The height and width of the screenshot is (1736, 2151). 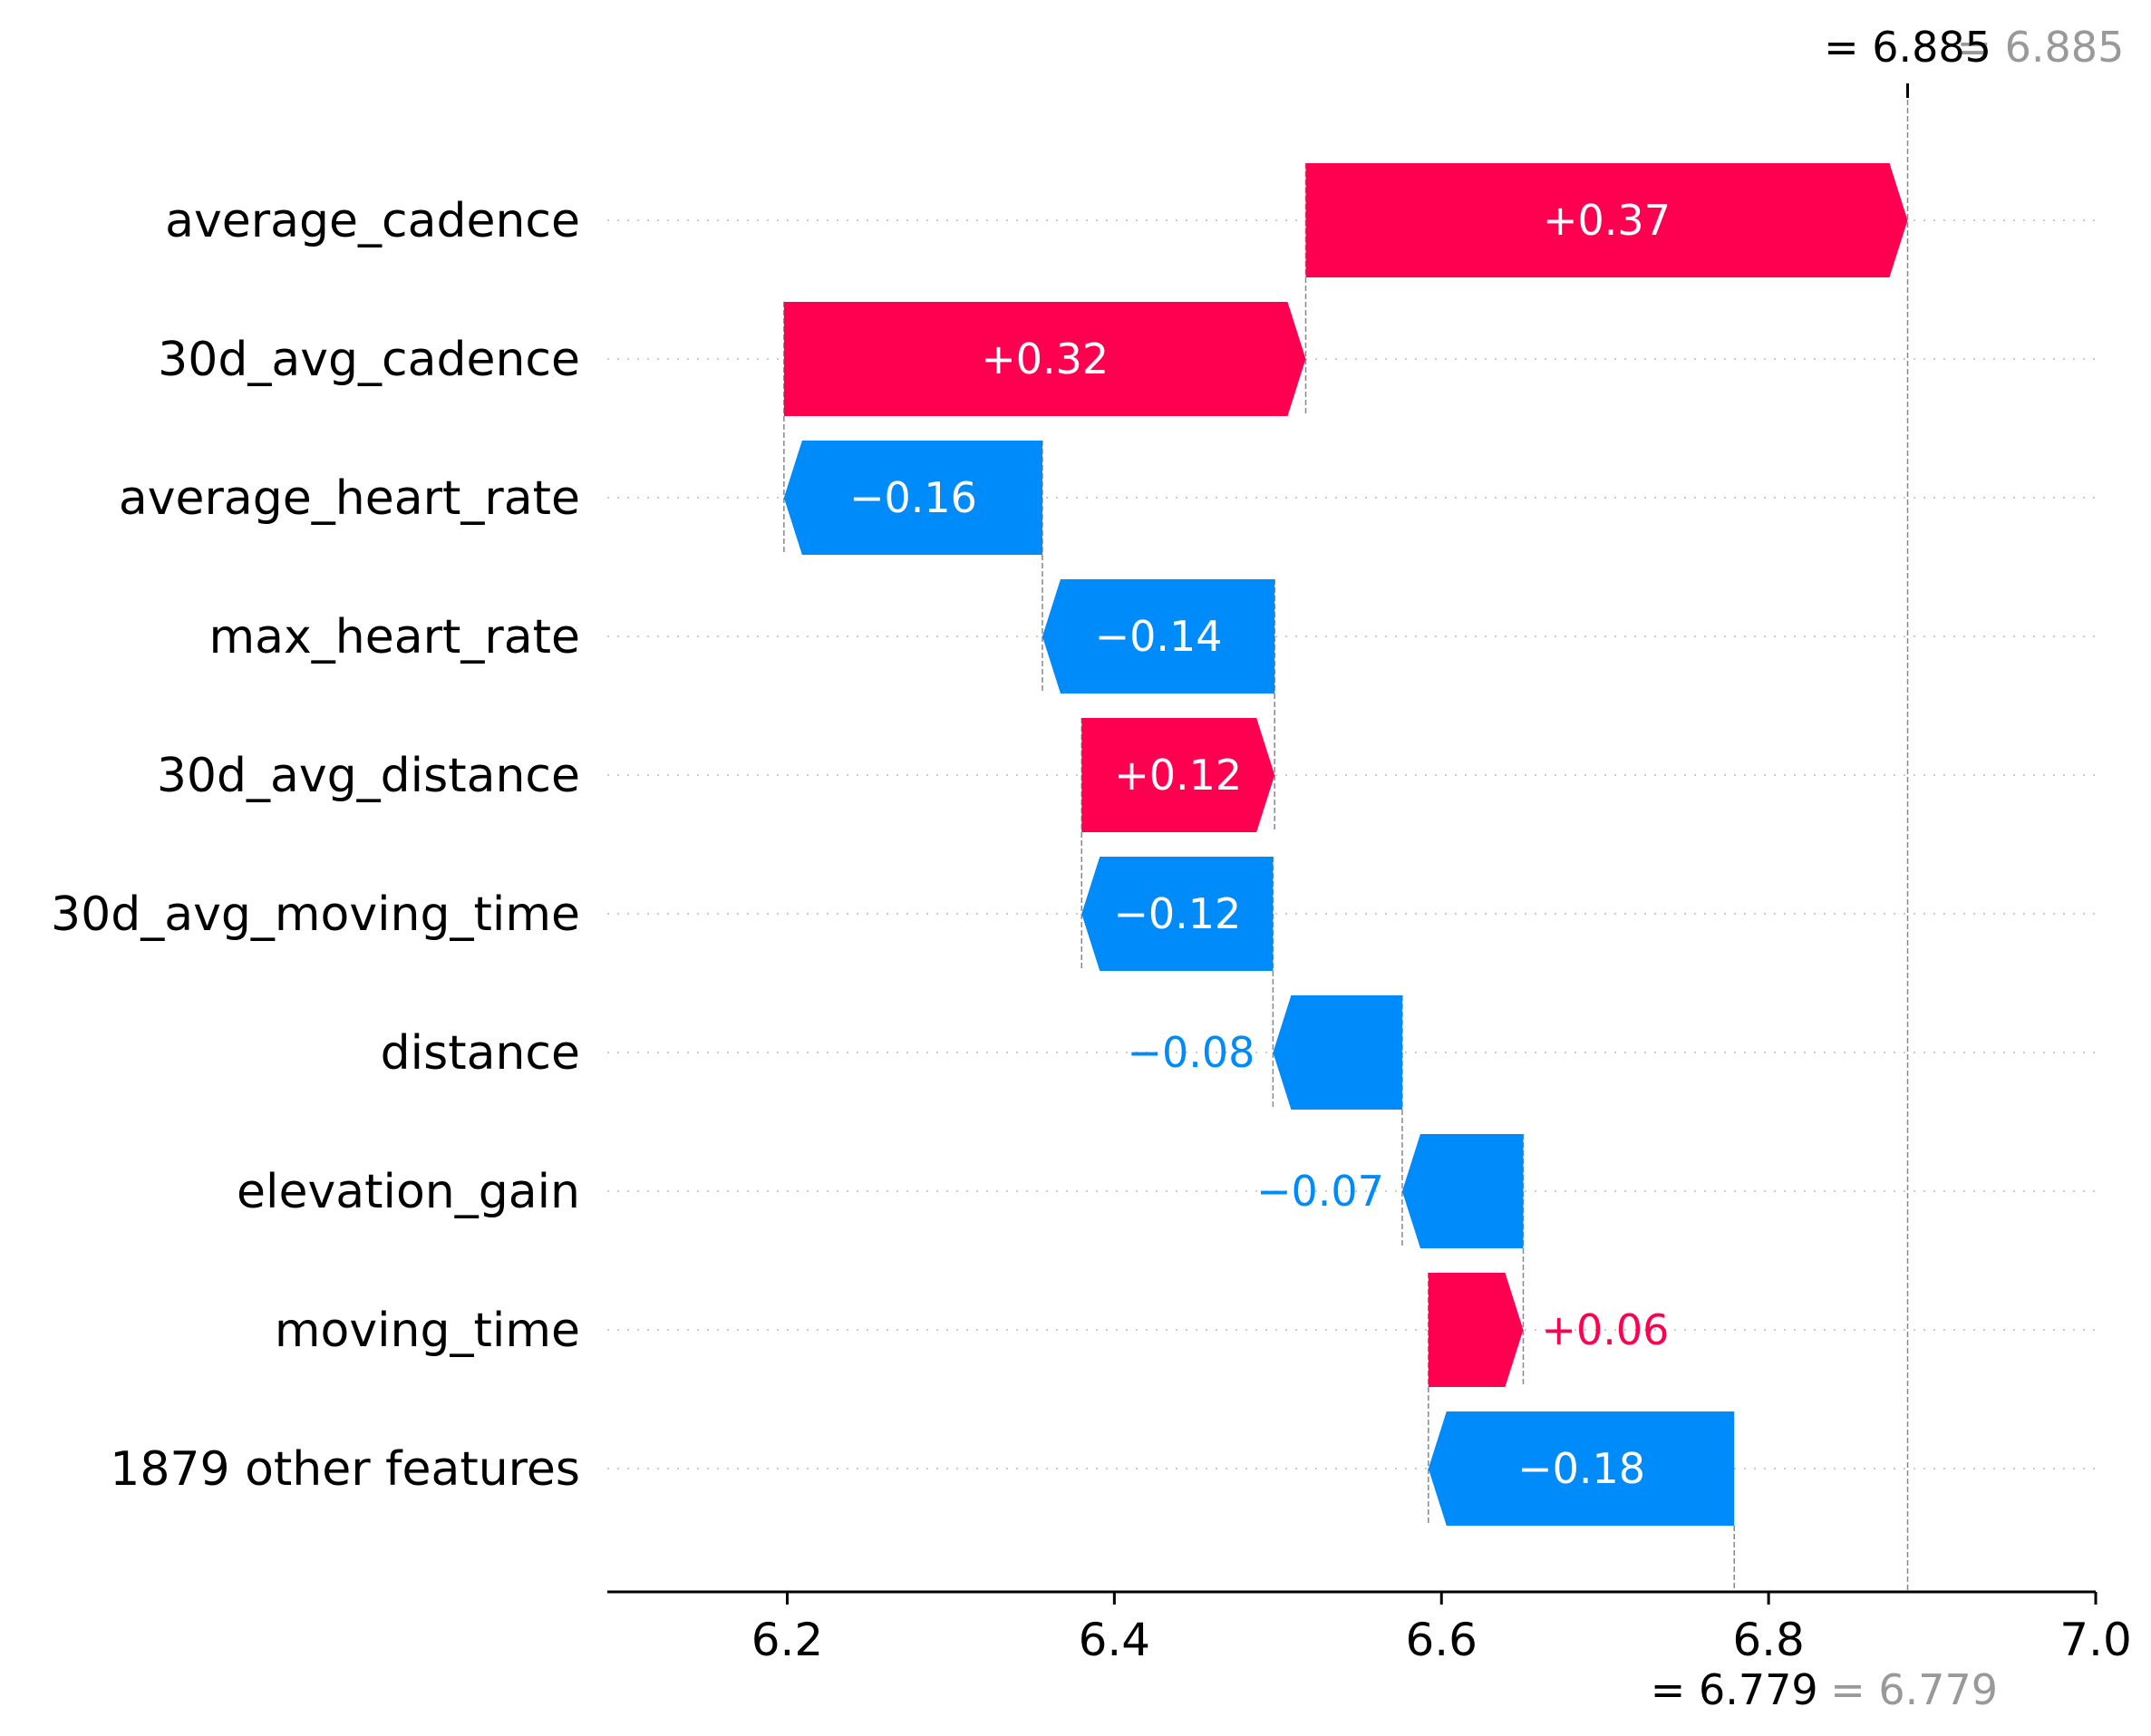 What do you see at coordinates (1605, 1329) in the screenshot?
I see `value-label: +0.06` at bounding box center [1605, 1329].